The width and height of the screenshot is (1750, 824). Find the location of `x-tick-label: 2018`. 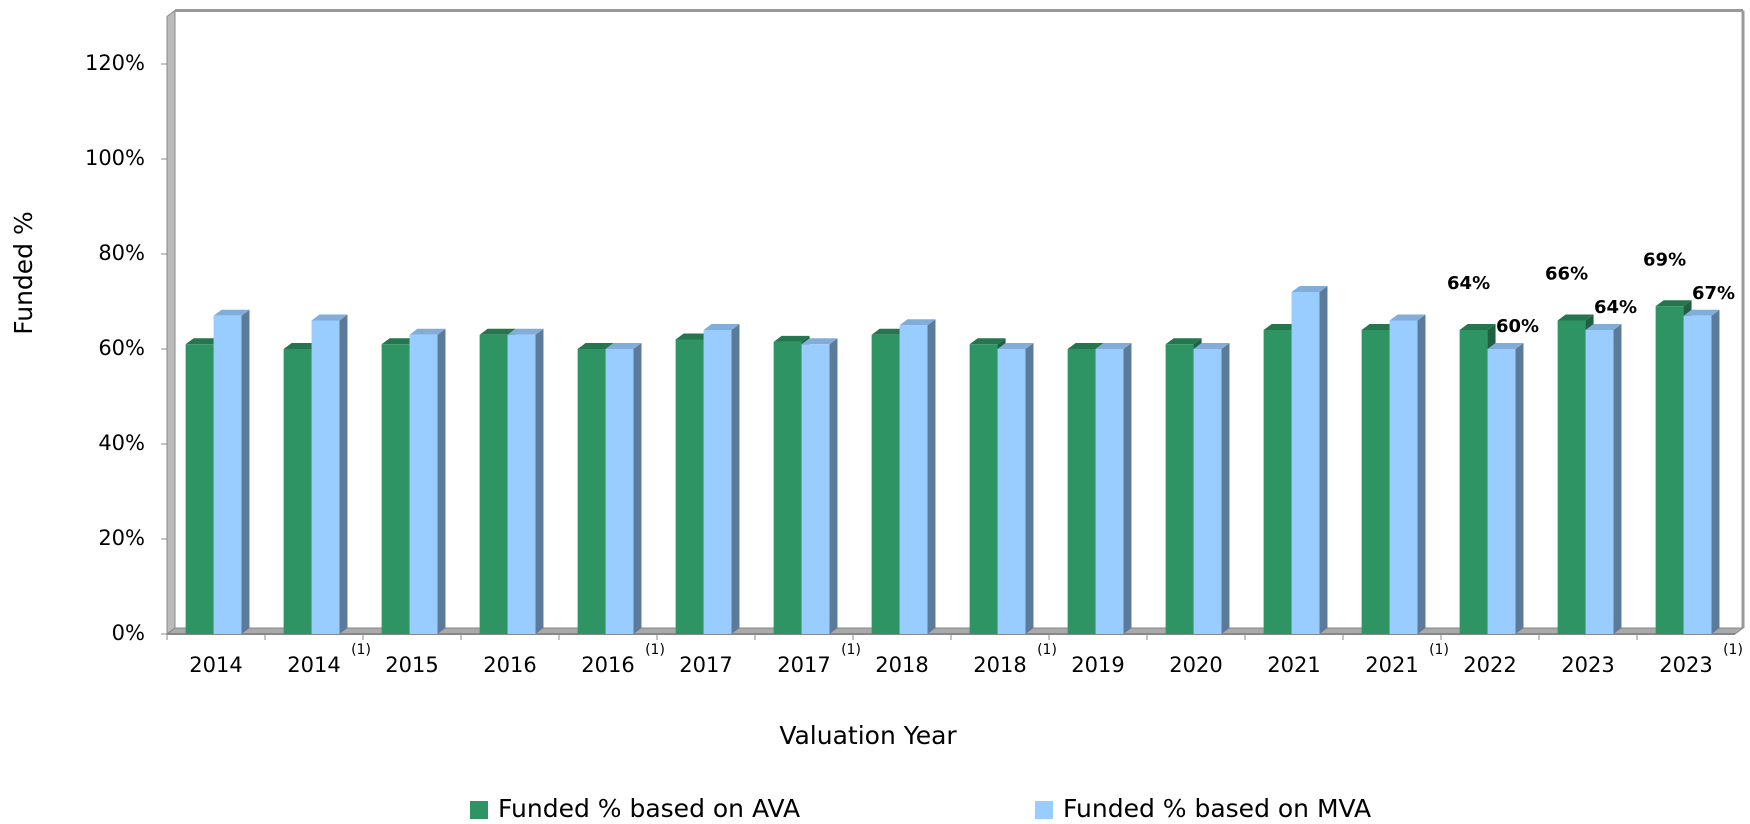

x-tick-label: 2018 is located at coordinates (999, 665).